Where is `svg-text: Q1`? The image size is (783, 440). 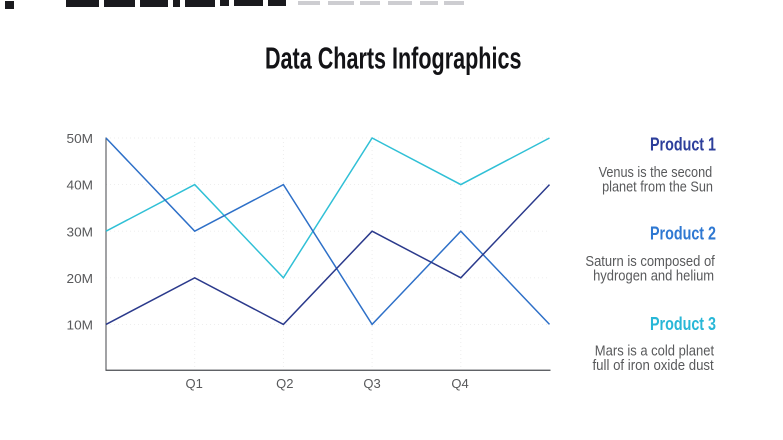 svg-text: Q1 is located at coordinates (194, 383).